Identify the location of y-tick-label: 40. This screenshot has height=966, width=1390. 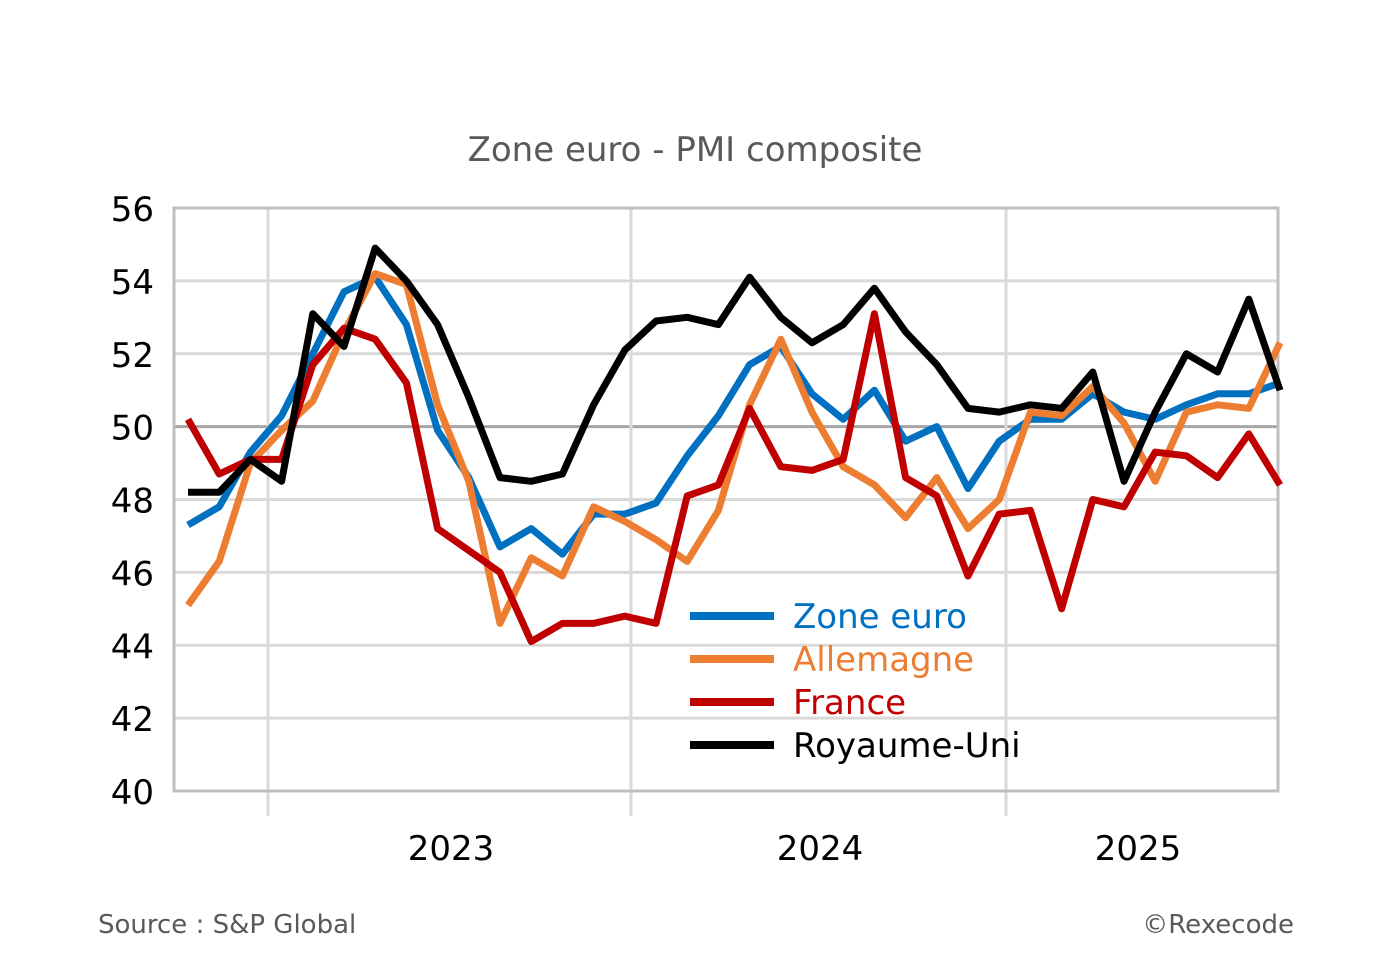
(132, 793).